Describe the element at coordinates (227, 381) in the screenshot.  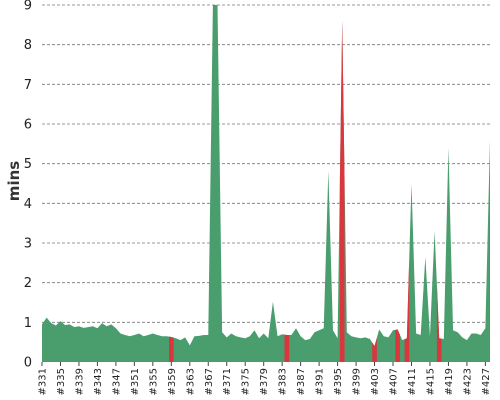
I see `x-tick-label: #371` at that location.